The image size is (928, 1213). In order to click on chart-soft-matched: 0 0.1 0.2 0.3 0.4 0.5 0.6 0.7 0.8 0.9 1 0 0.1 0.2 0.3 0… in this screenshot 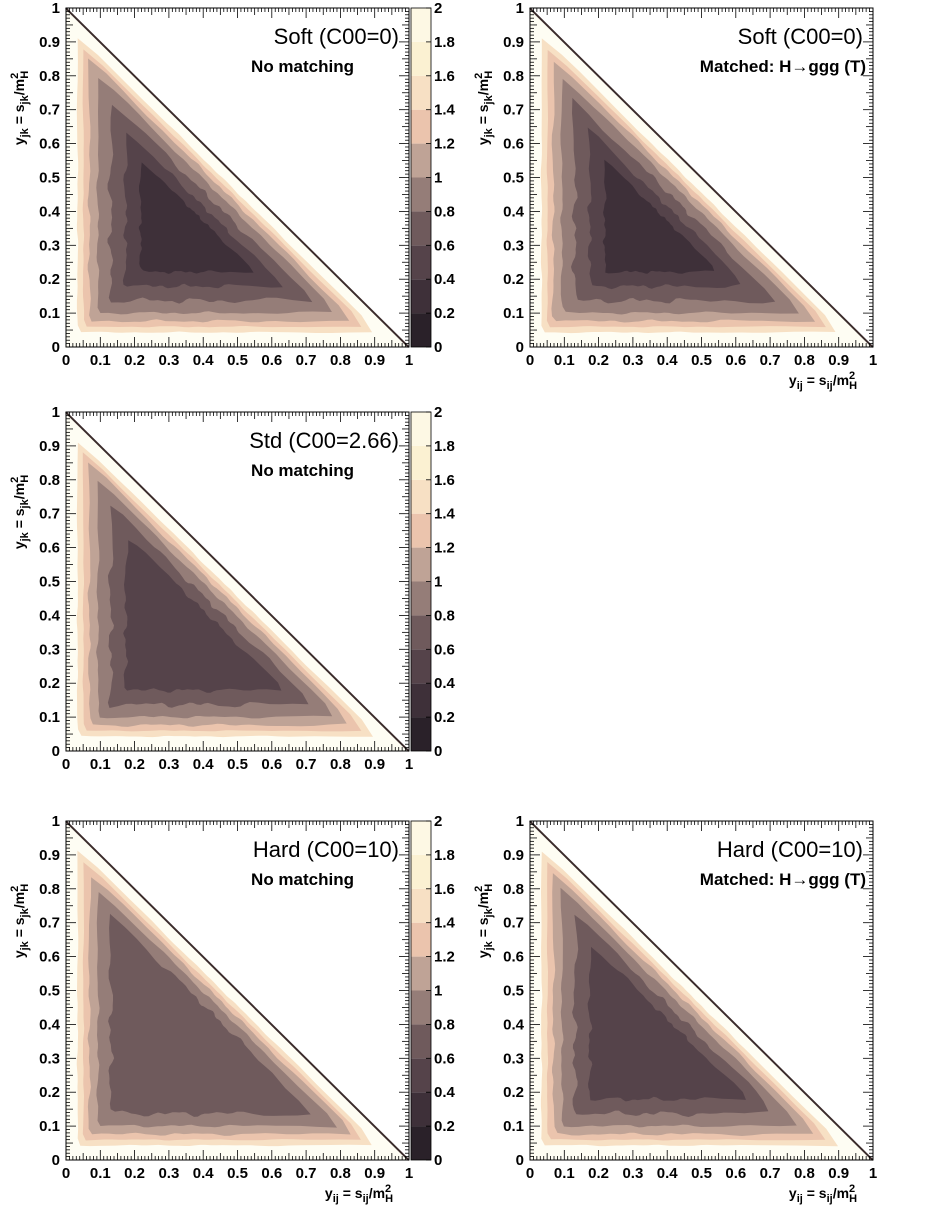, I will do `click(675, 196)`.